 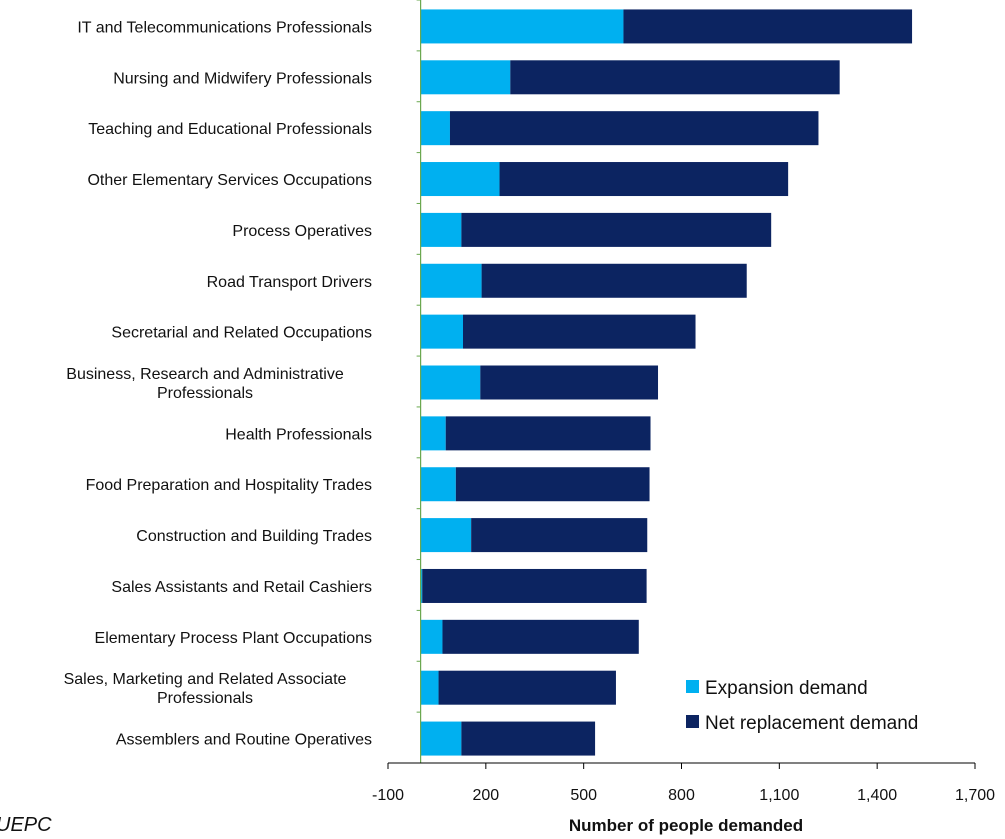 What do you see at coordinates (26, 825) in the screenshot?
I see `source-note: UEPC` at bounding box center [26, 825].